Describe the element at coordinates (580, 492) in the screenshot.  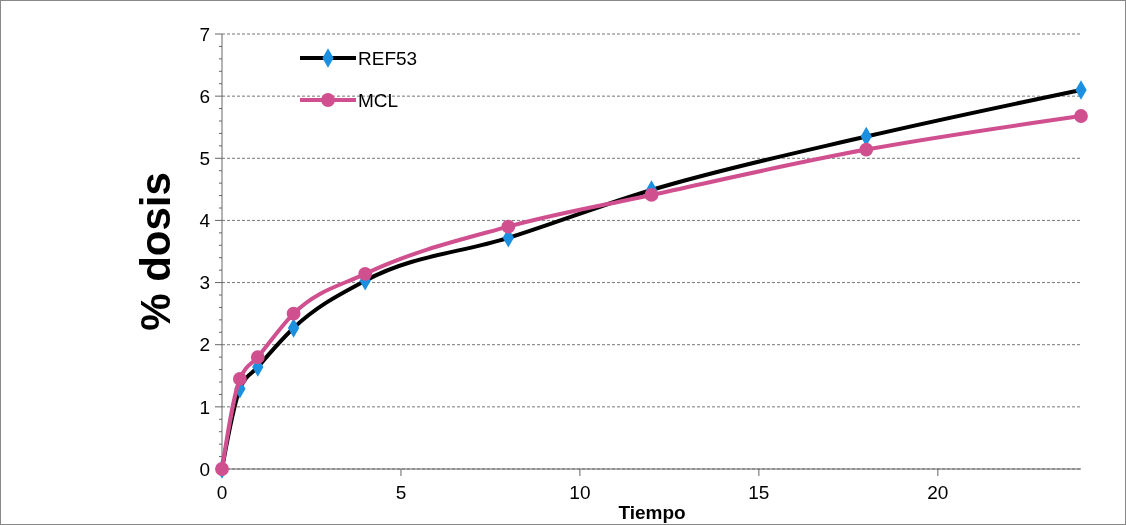
I see `x-tick-label: 10` at that location.